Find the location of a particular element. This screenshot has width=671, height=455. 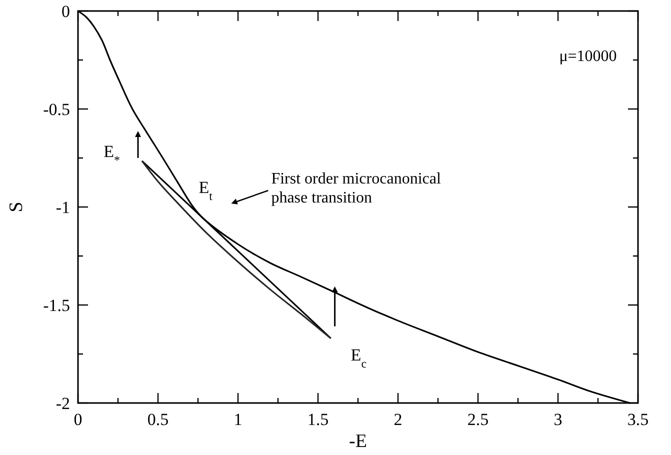

annotation: E$_{c}$ is located at coordinates (358, 357).